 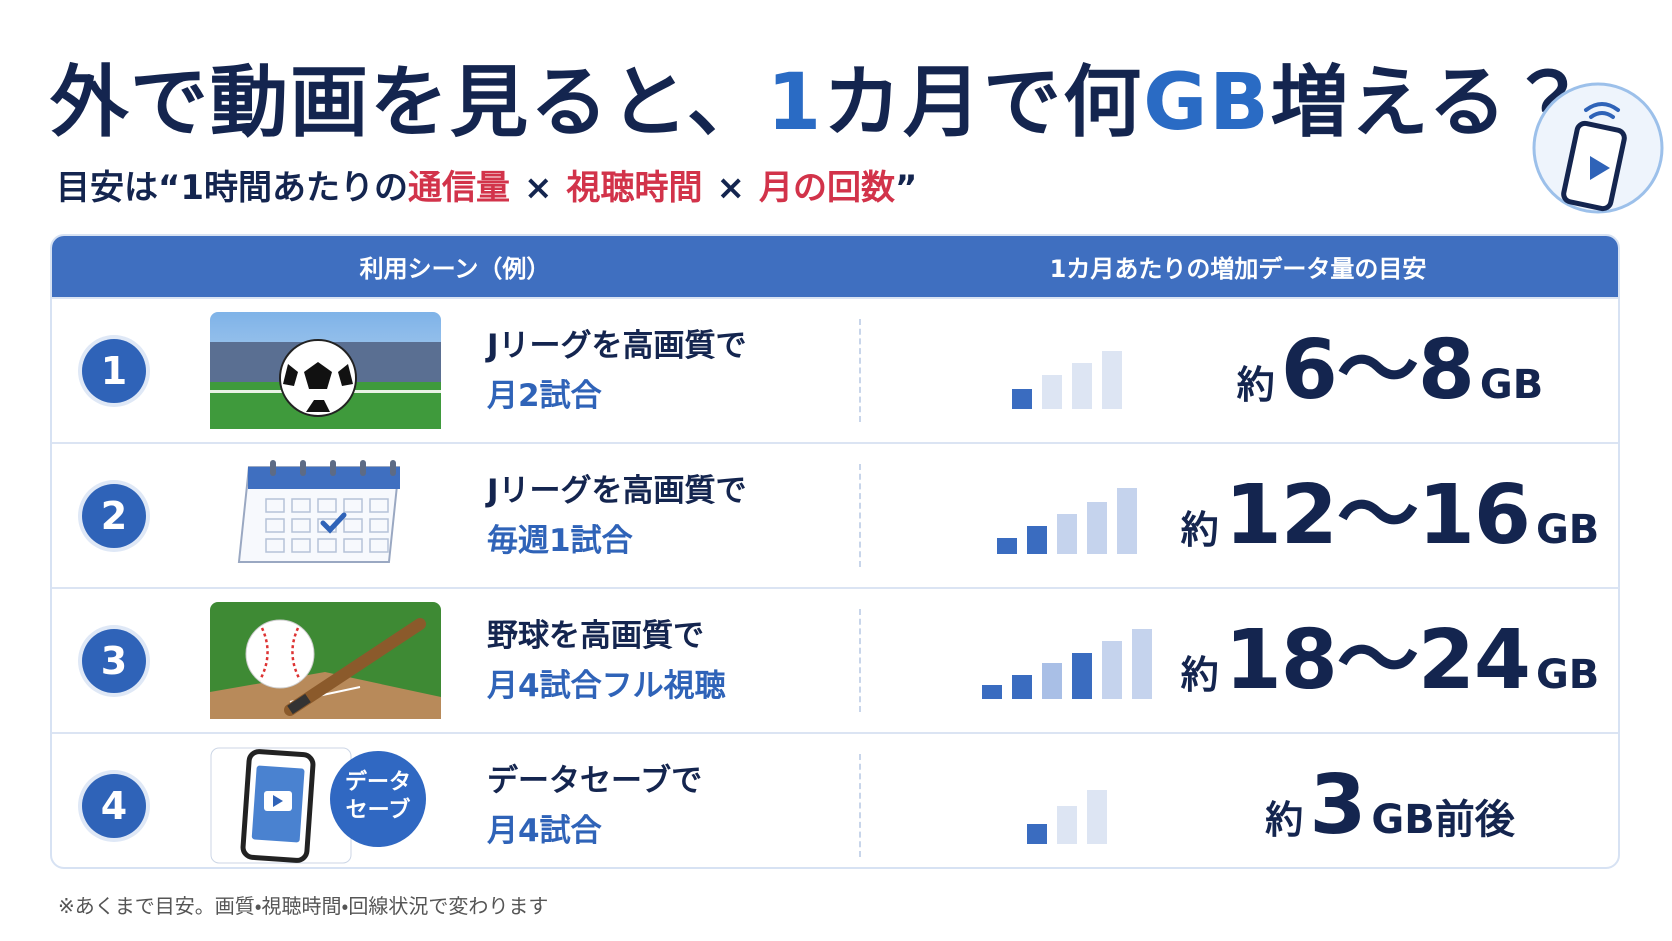 I want to click on estimate: 約 3 GB前後, so click(x=1390, y=800).